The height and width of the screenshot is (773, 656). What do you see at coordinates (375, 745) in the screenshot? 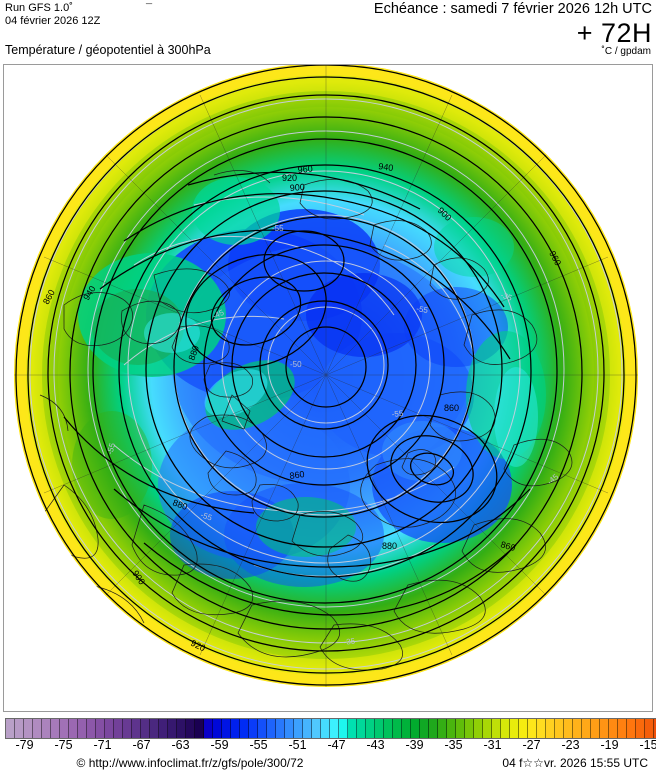
I see `colorbar-tick: -43` at bounding box center [375, 745].